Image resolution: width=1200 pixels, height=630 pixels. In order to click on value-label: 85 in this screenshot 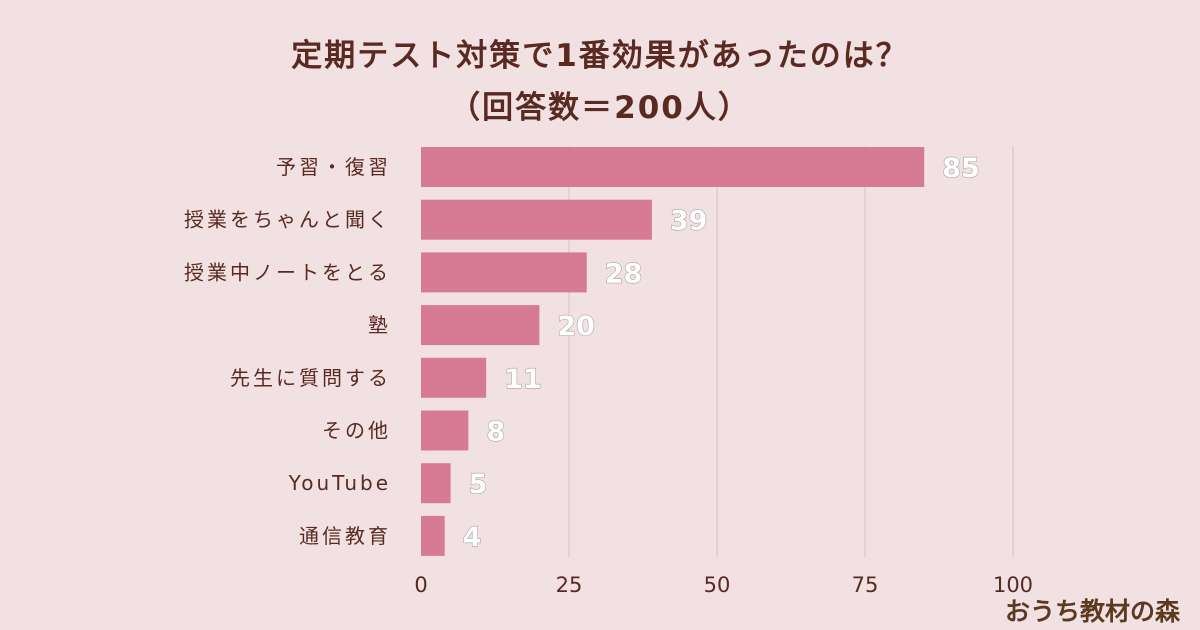, I will do `click(961, 168)`.